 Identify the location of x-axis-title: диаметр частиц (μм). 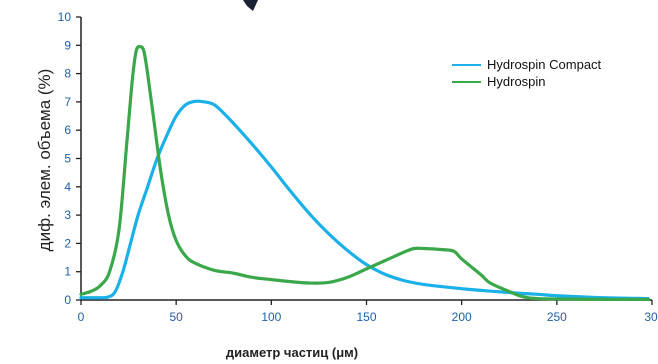
(292, 352).